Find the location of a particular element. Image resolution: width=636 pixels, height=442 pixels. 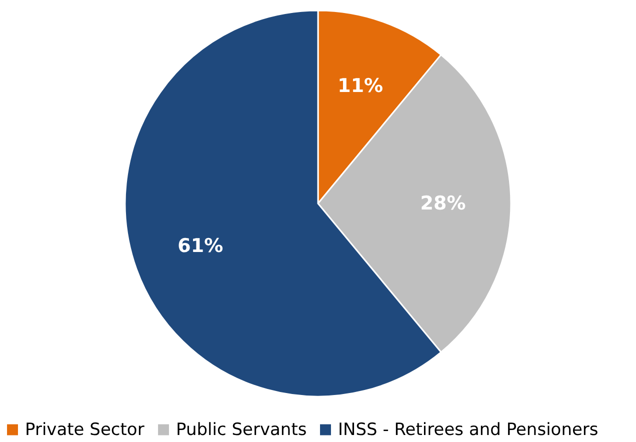

data-label: 11% is located at coordinates (361, 85).